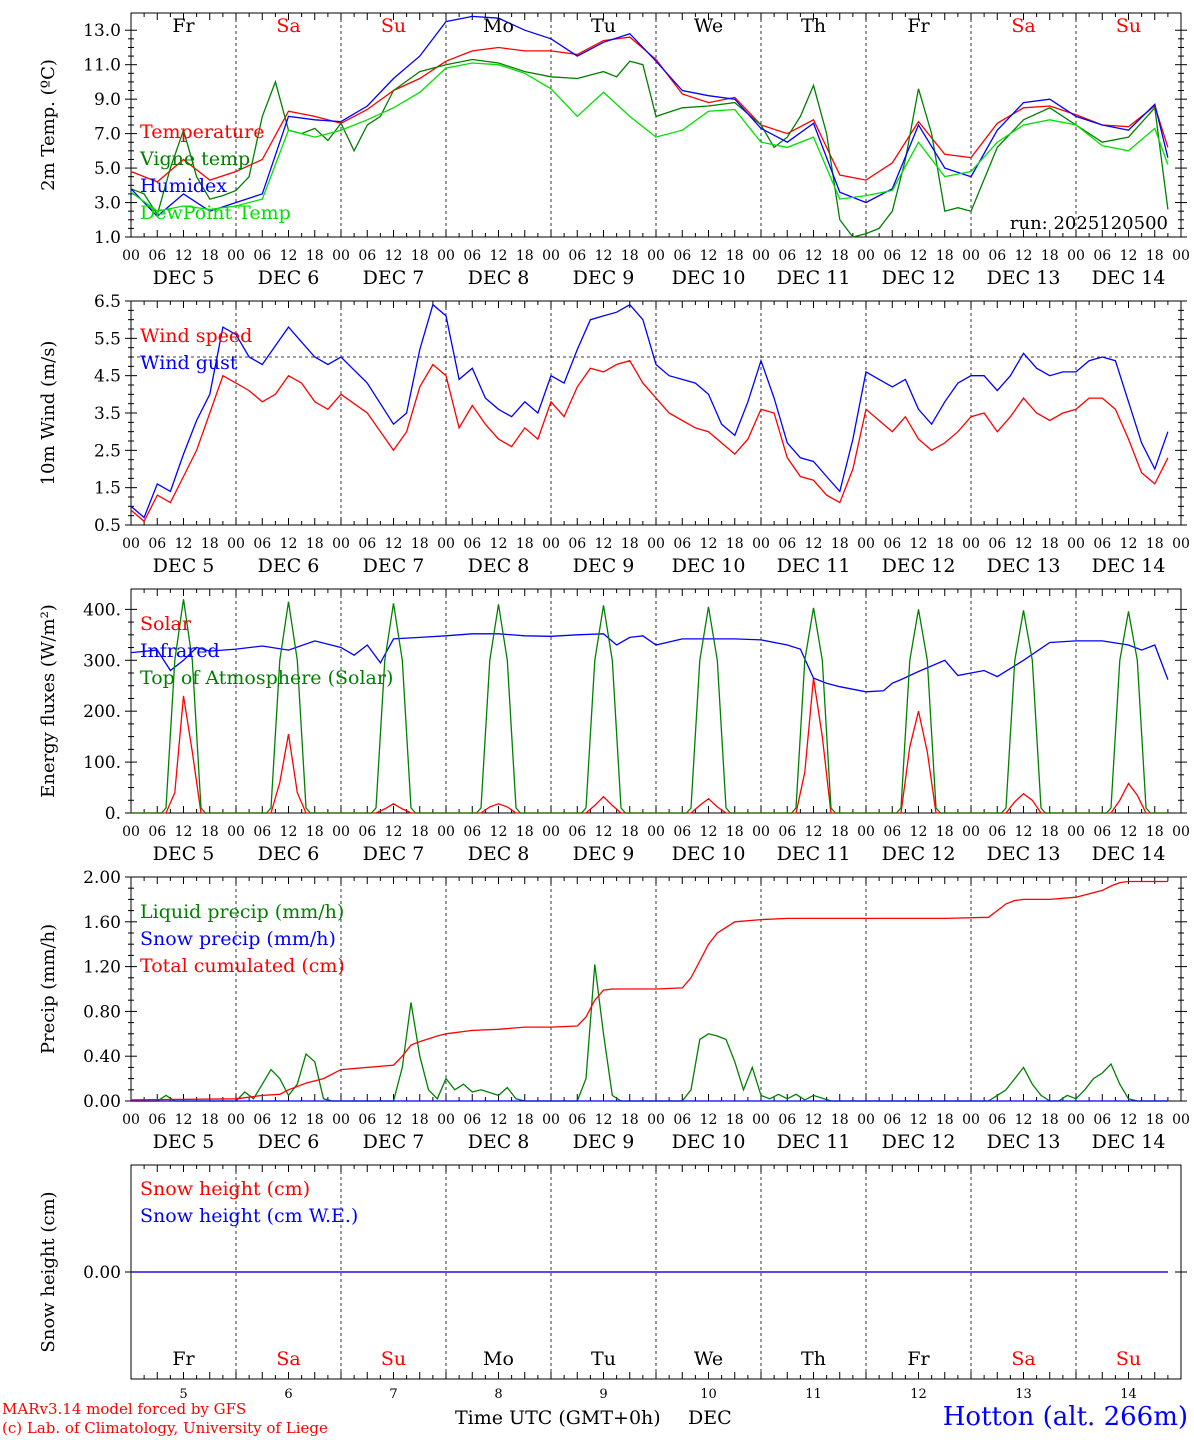  I want to click on date-label: DEC 7, so click(394, 566).